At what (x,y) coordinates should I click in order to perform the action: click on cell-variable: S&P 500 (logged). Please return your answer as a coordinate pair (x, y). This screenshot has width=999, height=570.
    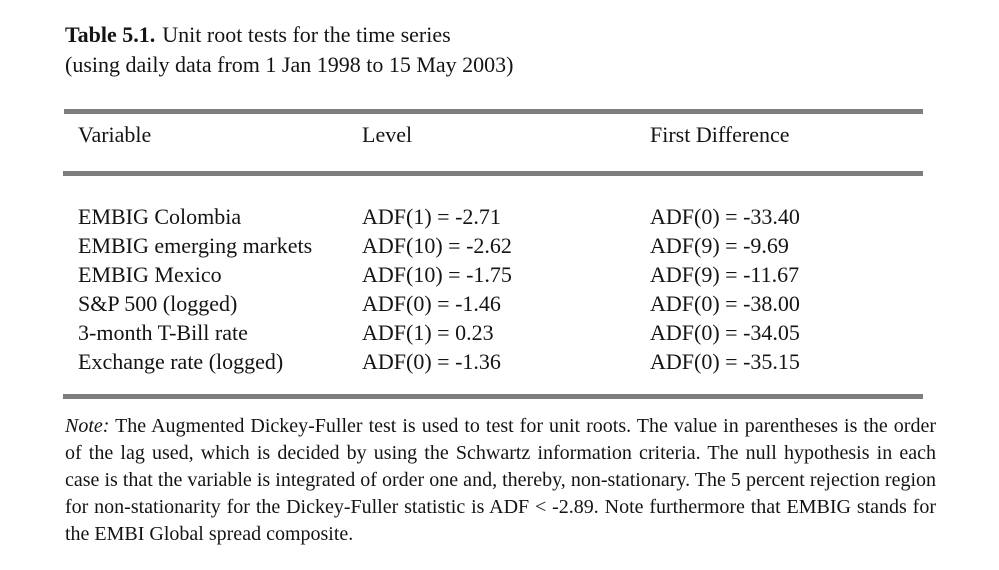
    Looking at the image, I should click on (158, 303).